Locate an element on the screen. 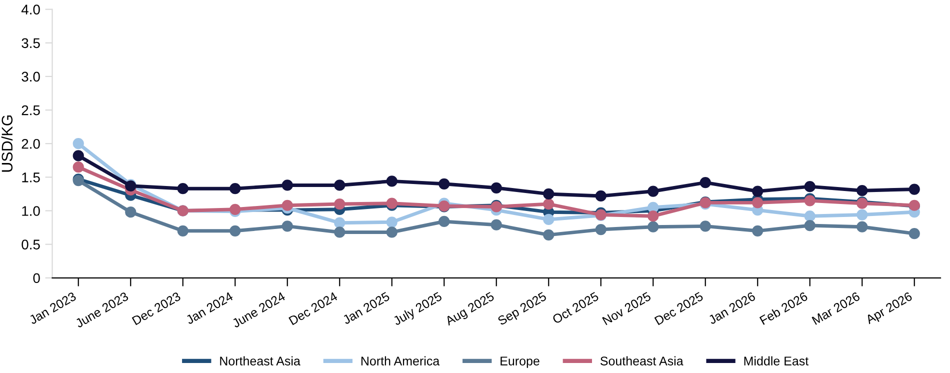  y-tick-label: 2.5 is located at coordinates (31, 110).